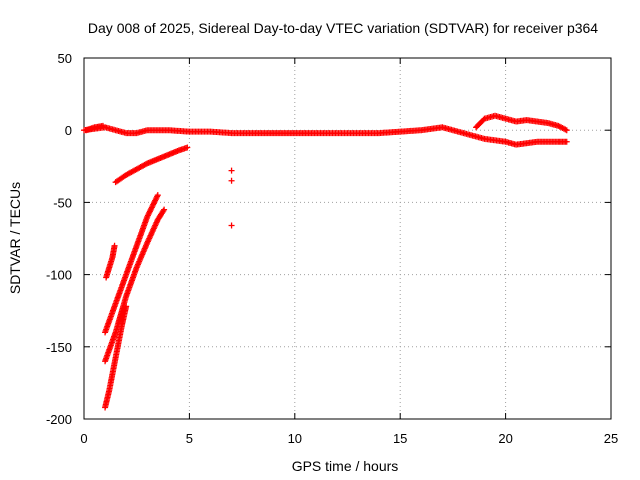 The height and width of the screenshot is (480, 640). What do you see at coordinates (59, 419) in the screenshot?
I see `y-tick-label: -200` at bounding box center [59, 419].